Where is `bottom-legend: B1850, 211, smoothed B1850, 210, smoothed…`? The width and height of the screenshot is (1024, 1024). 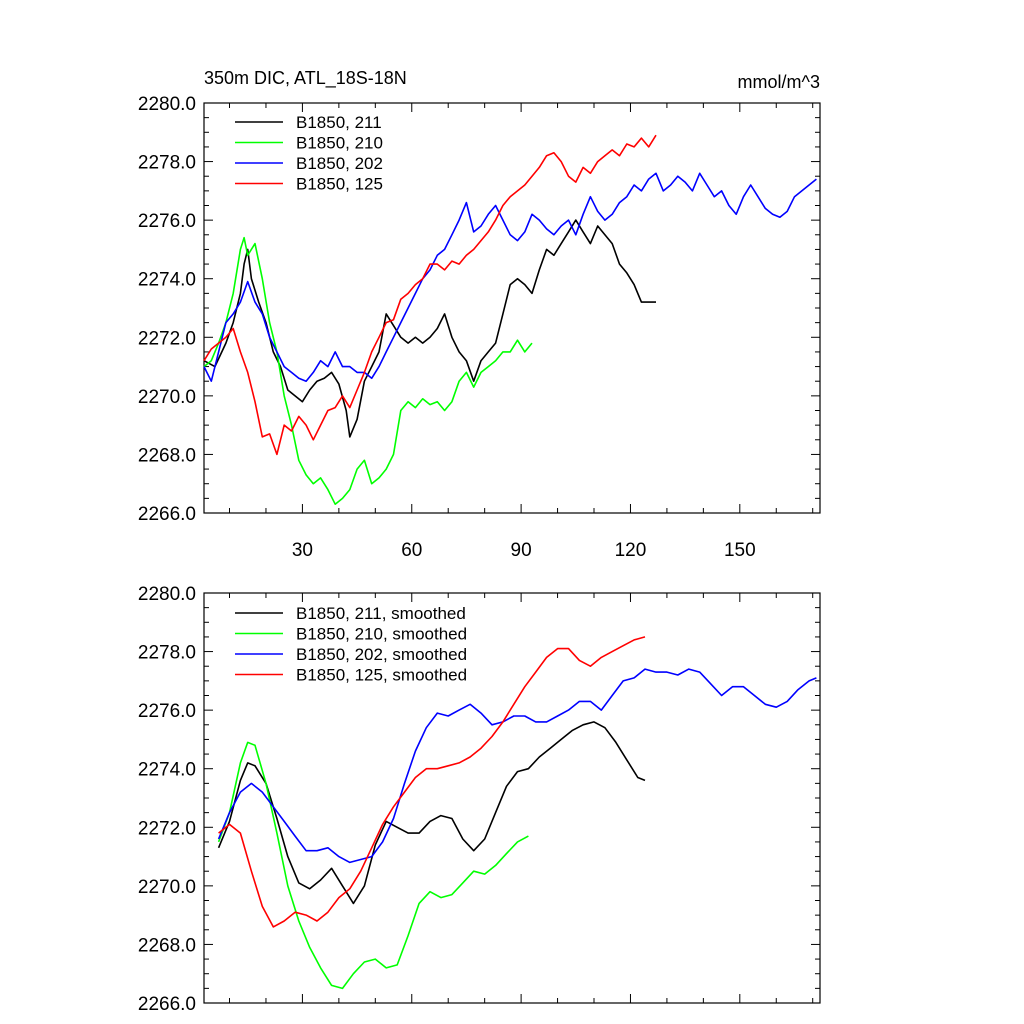
bottom-legend: B1850, 211, smoothed B1850, 210, smoothed… is located at coordinates (351, 644).